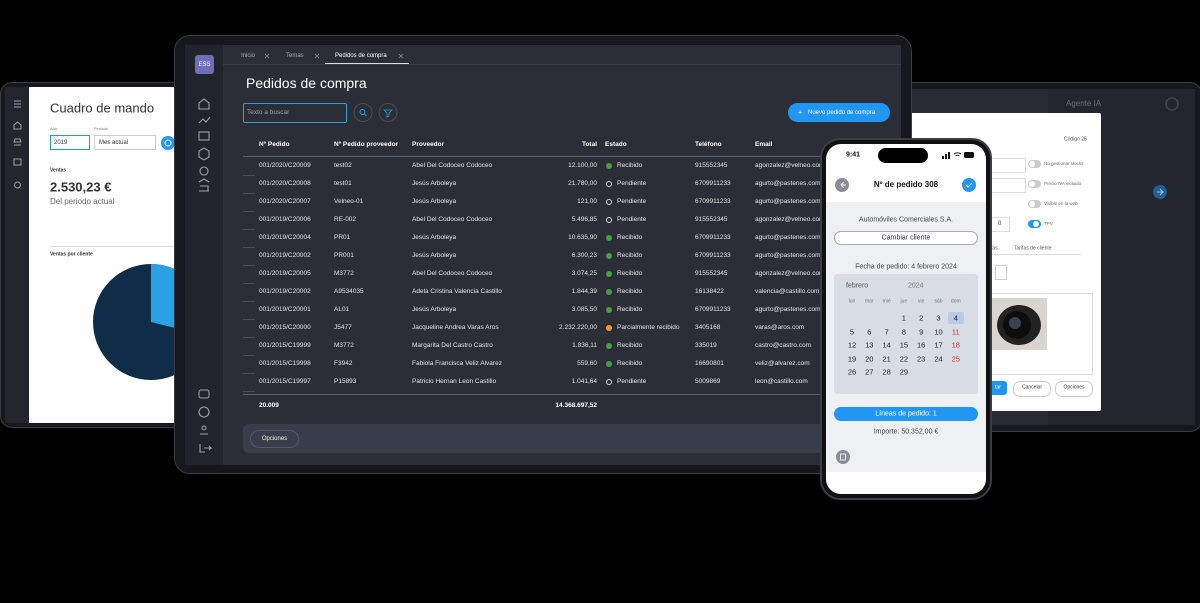 Image resolution: width=1200 pixels, height=603 pixels. What do you see at coordinates (285, 381) in the screenshot?
I see `table-cell: 001/2015/C19997` at bounding box center [285, 381].